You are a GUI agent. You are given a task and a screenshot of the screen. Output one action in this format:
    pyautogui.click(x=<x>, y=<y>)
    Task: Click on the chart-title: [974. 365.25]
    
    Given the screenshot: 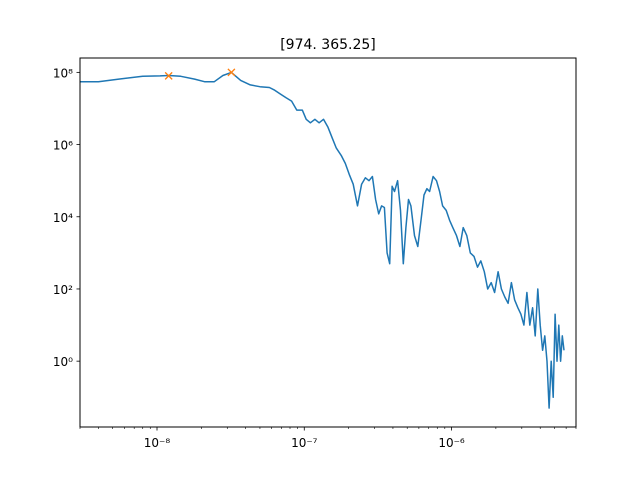 What is the action you would take?
    pyautogui.click(x=328, y=45)
    